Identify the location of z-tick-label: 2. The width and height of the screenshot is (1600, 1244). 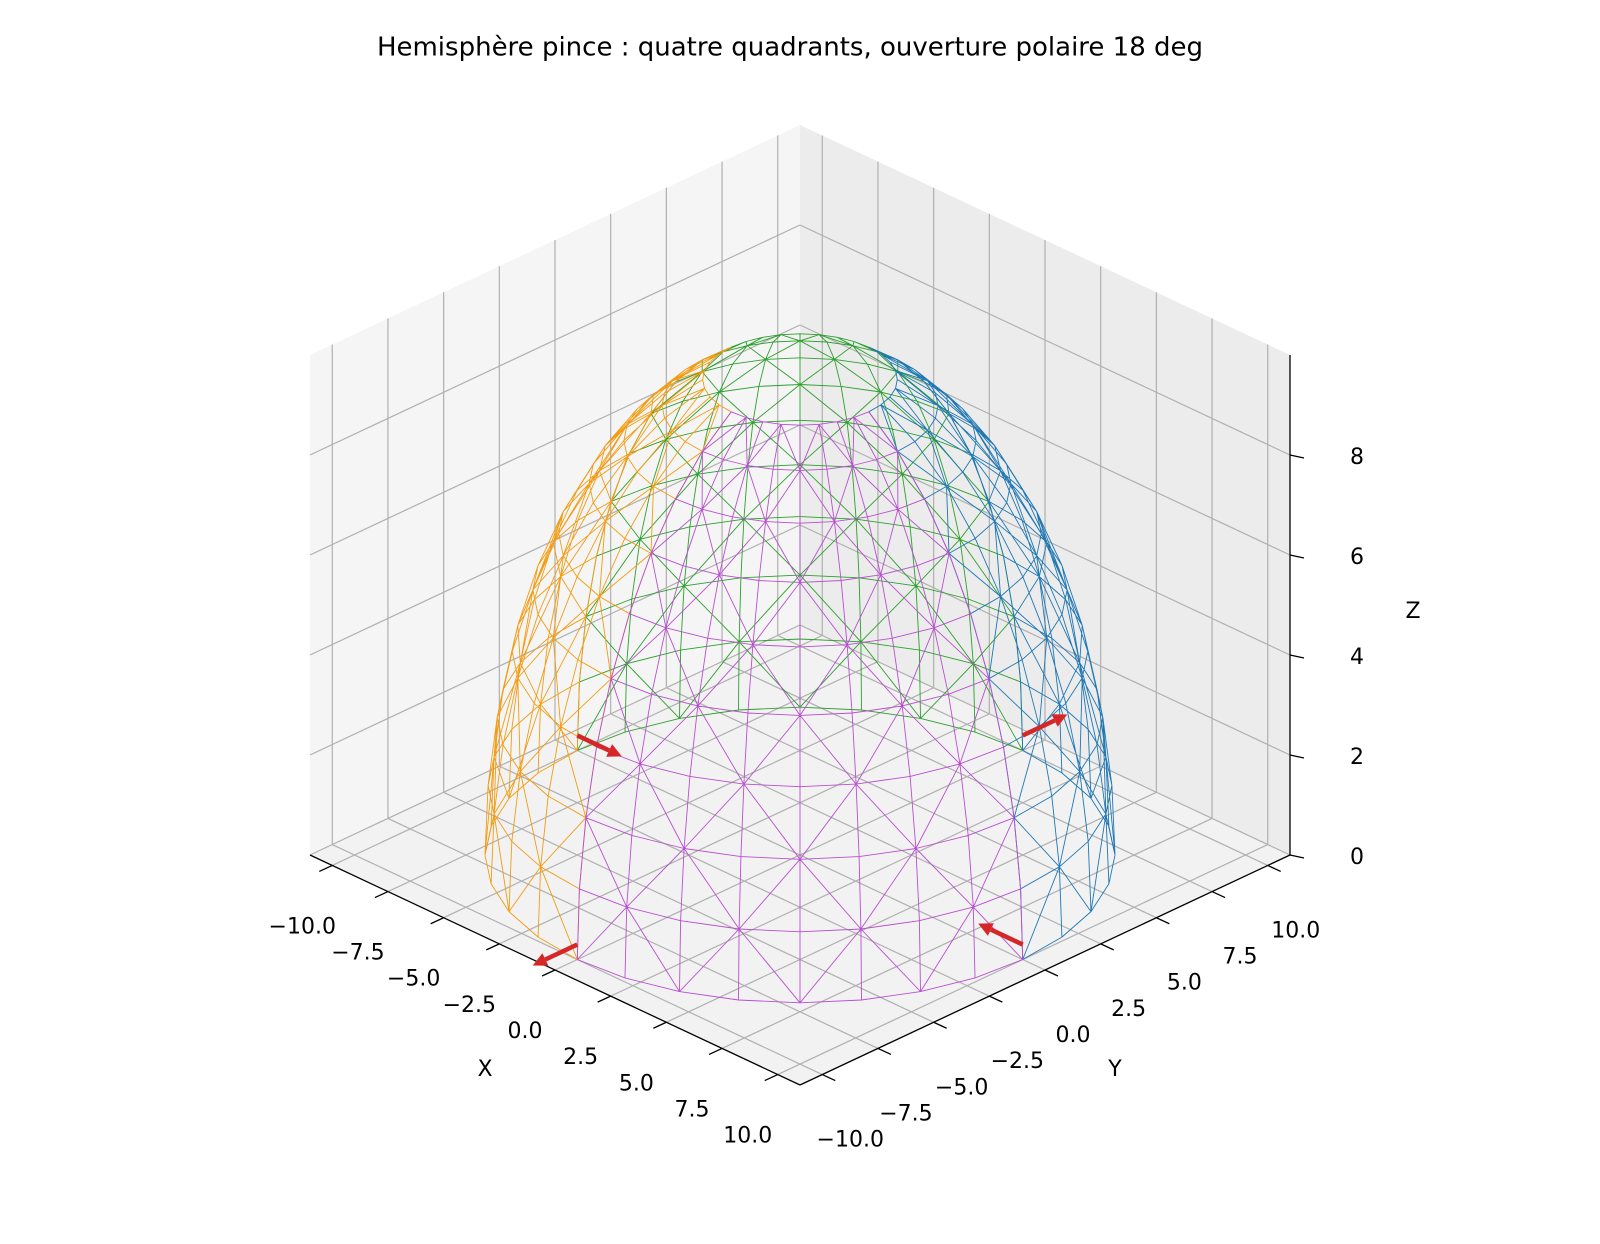
(1357, 757).